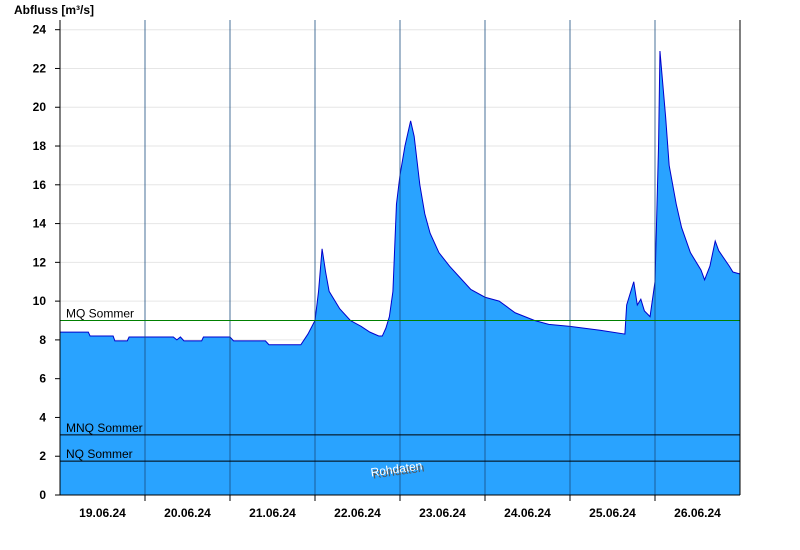 The image size is (800, 550). Describe the element at coordinates (272, 513) in the screenshot. I see `x-tick-label: 21.06.24` at that location.